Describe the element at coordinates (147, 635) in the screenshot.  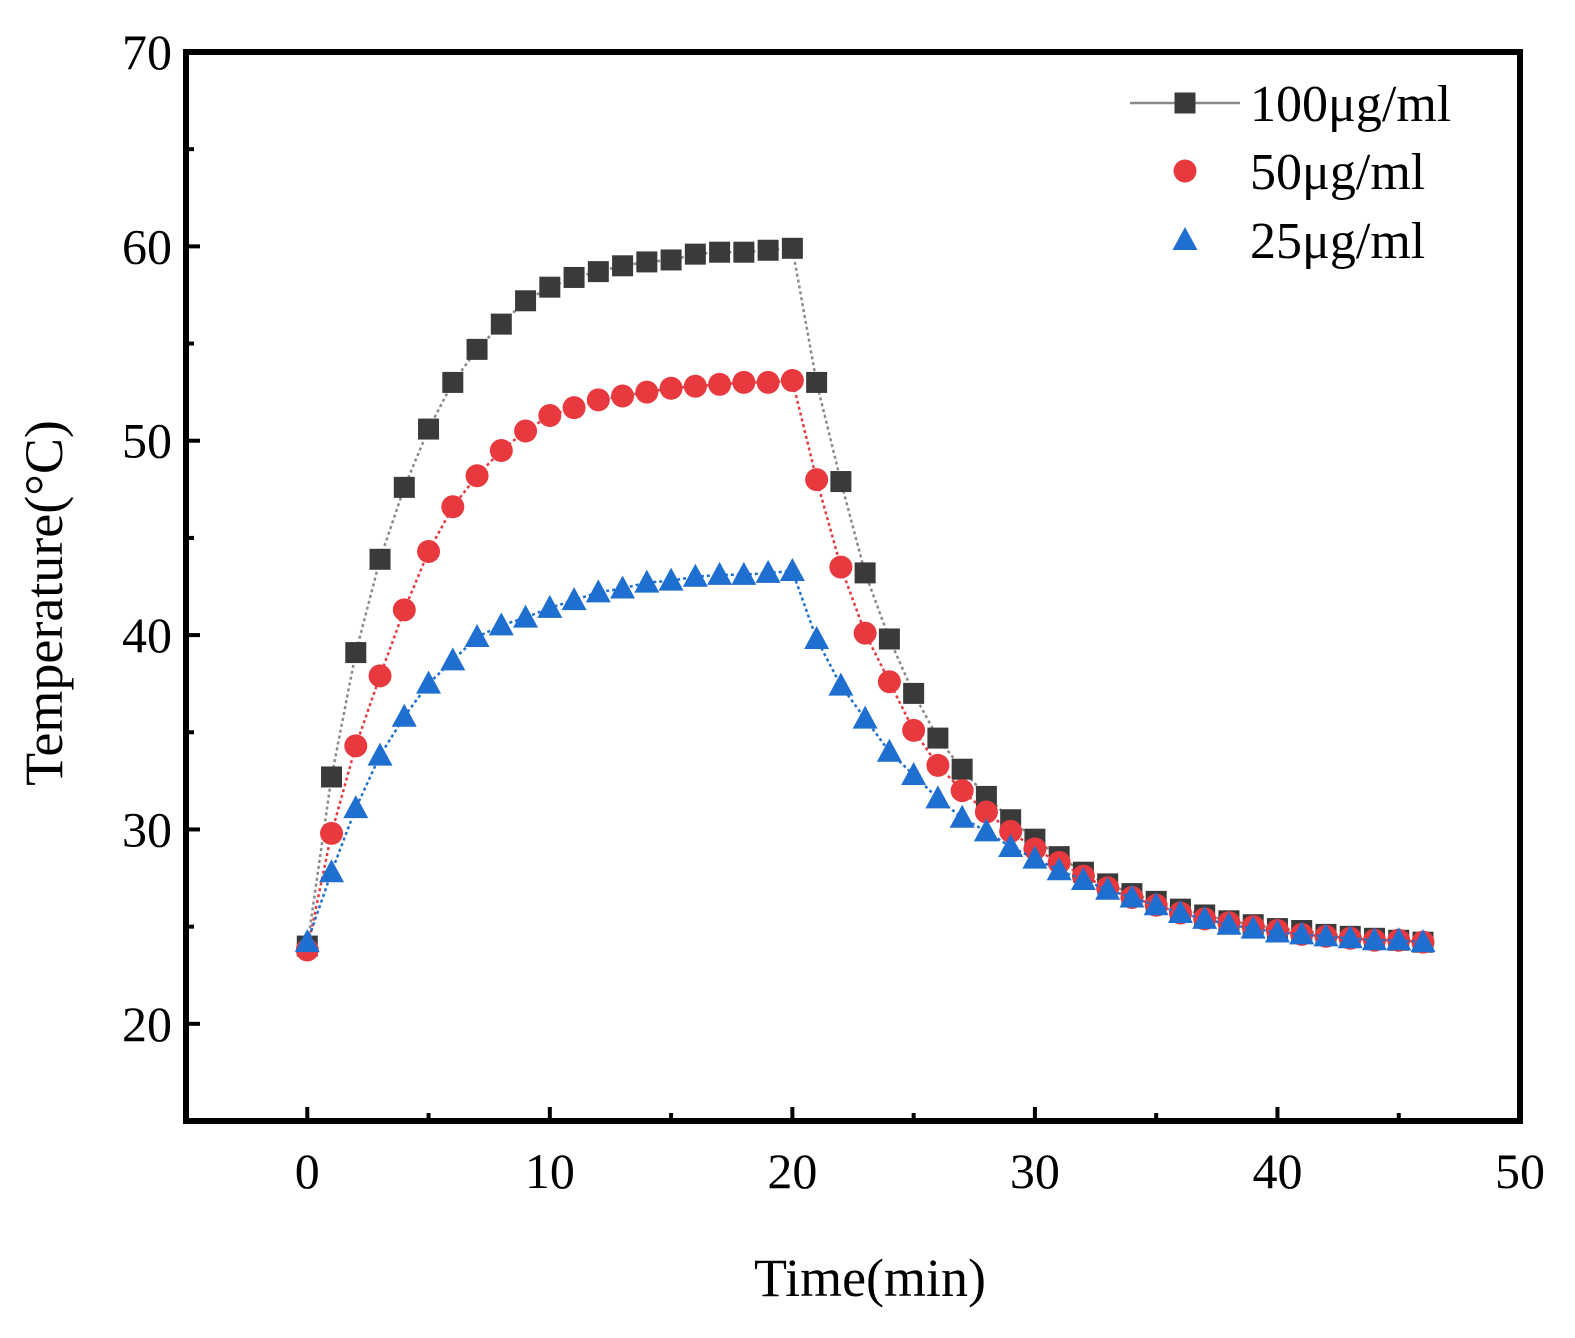
I see `y-tick-label: 40` at that location.